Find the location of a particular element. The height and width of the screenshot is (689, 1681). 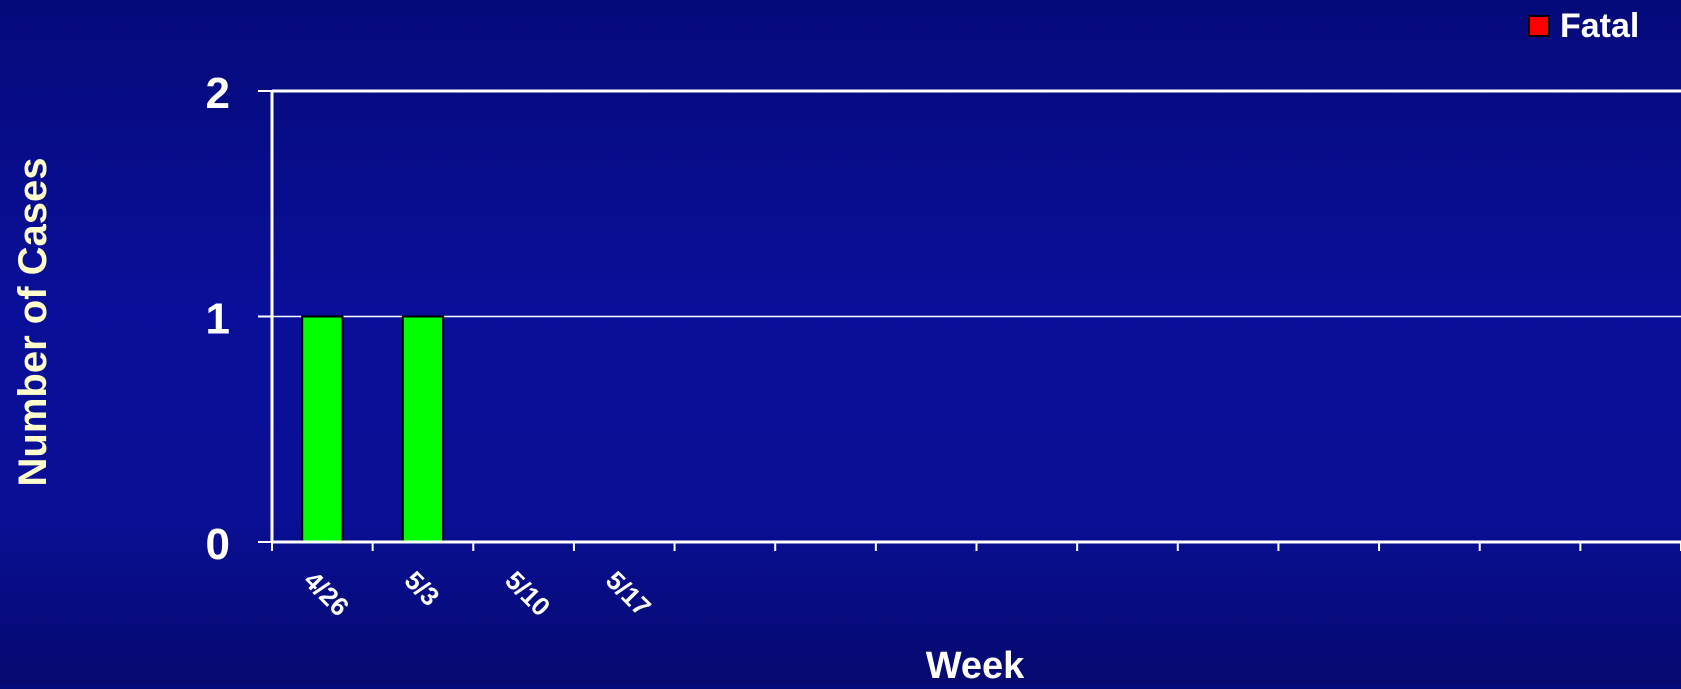

x-tick-label-5-10: 5/10 is located at coordinates (527, 593).